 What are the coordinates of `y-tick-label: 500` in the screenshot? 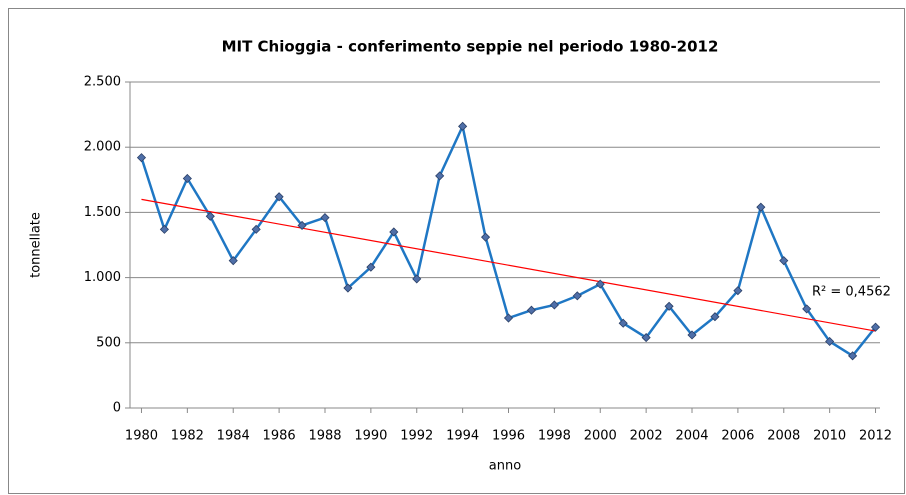 It's located at (108, 342).